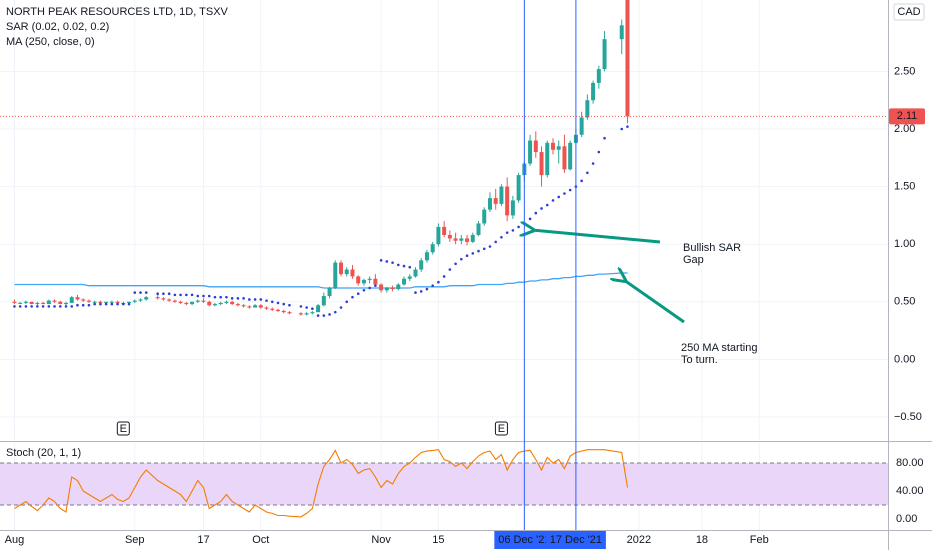 This screenshot has width=932, height=550. I want to click on currency-label: CAD, so click(908, 12).